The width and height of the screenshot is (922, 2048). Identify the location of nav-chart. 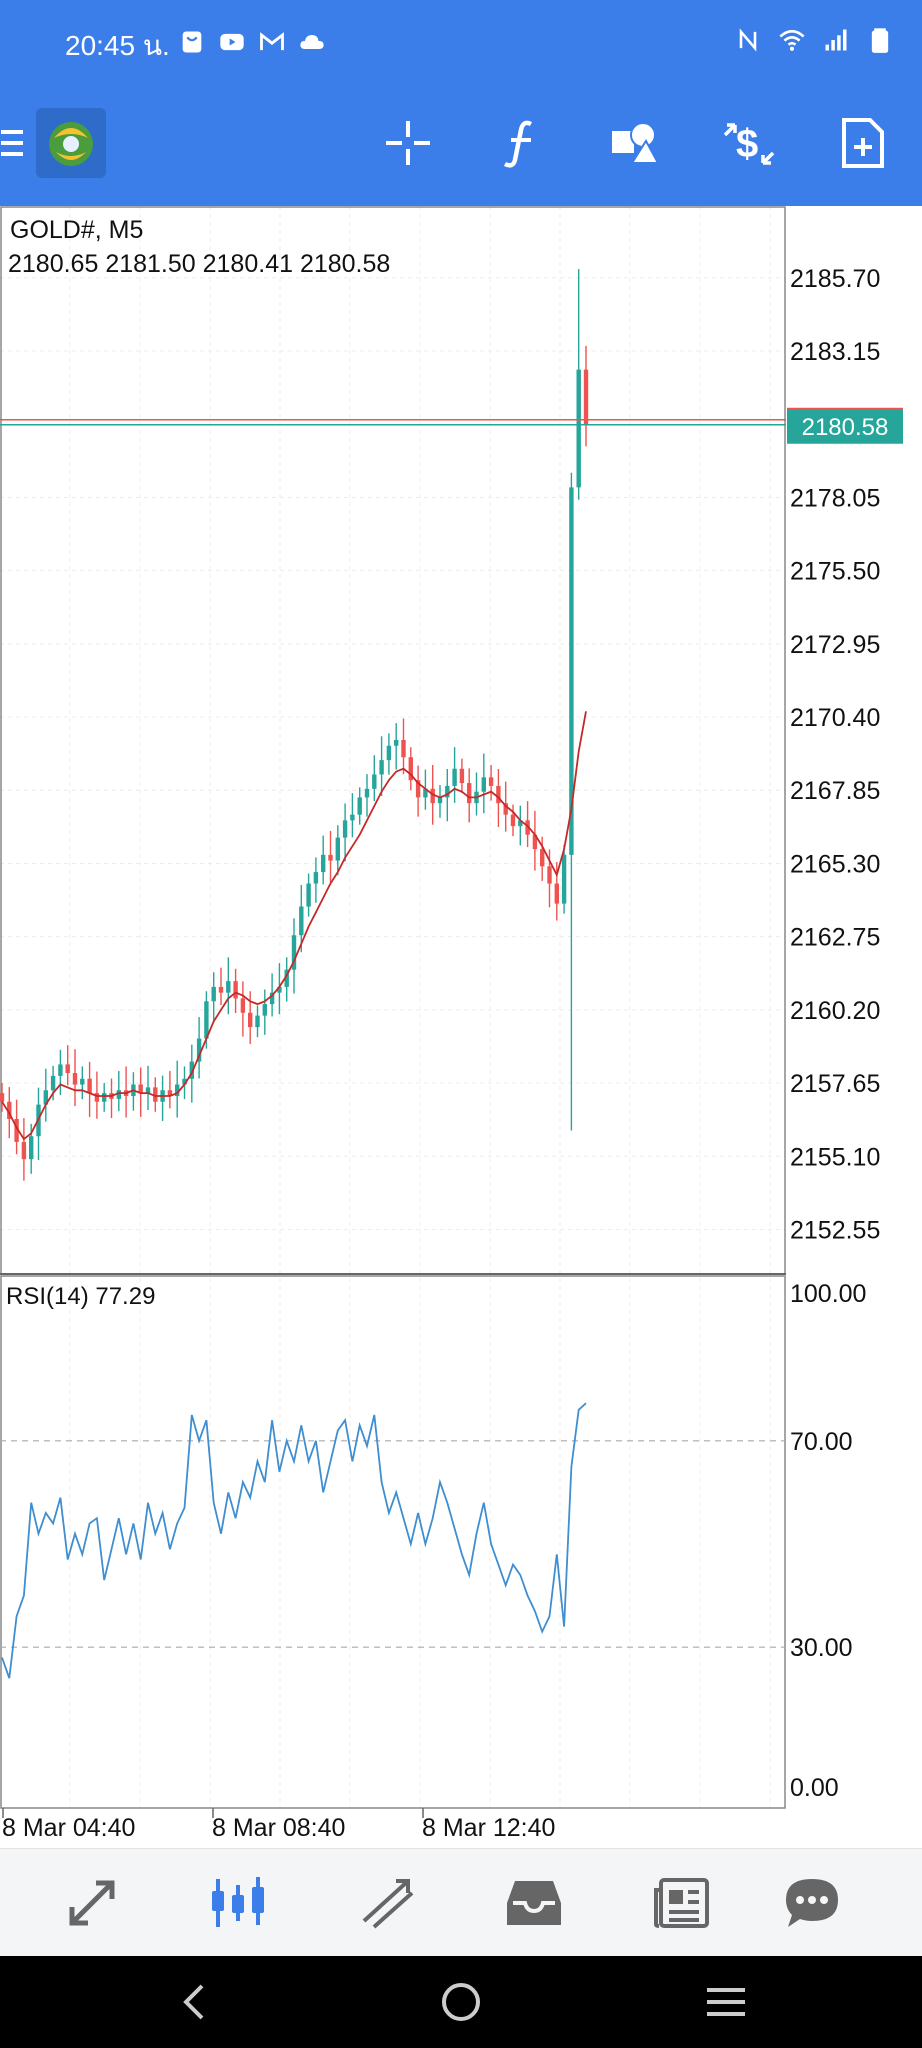
(238, 1903).